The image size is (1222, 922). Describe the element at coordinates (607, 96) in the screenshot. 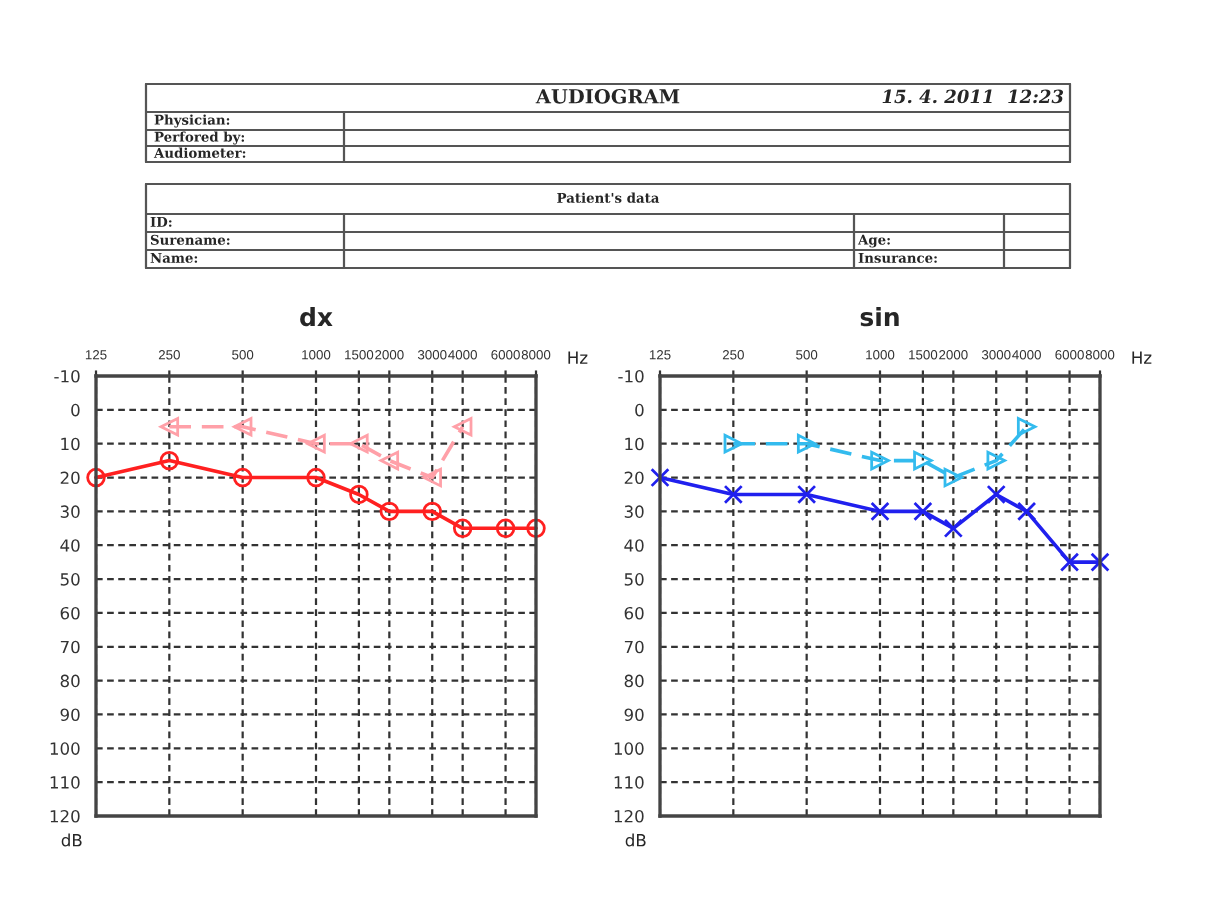

I see `text: AUDIOGRAM` at that location.